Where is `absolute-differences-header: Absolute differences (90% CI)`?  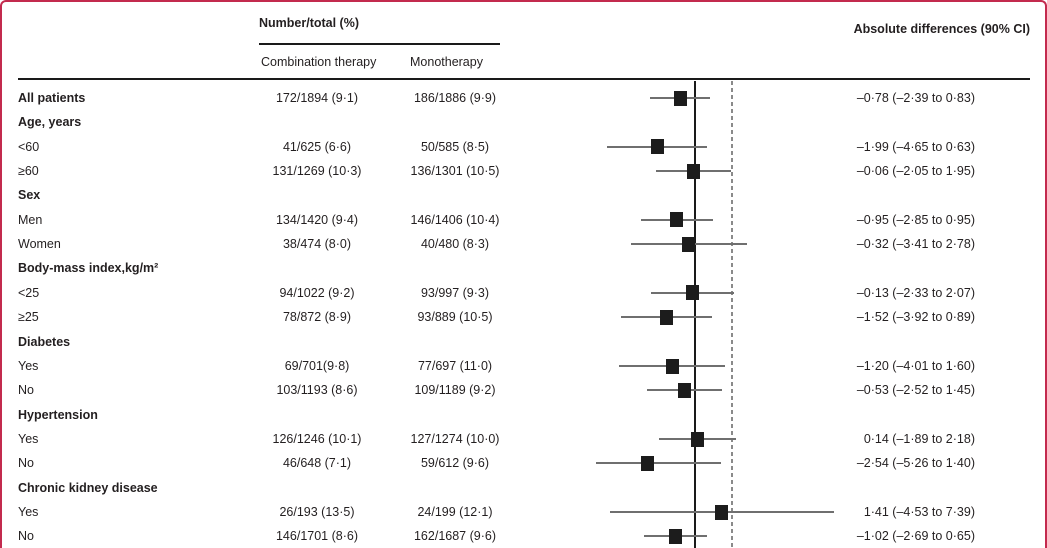
absolute-differences-header: Absolute differences (90% CI) is located at coordinates (941, 29).